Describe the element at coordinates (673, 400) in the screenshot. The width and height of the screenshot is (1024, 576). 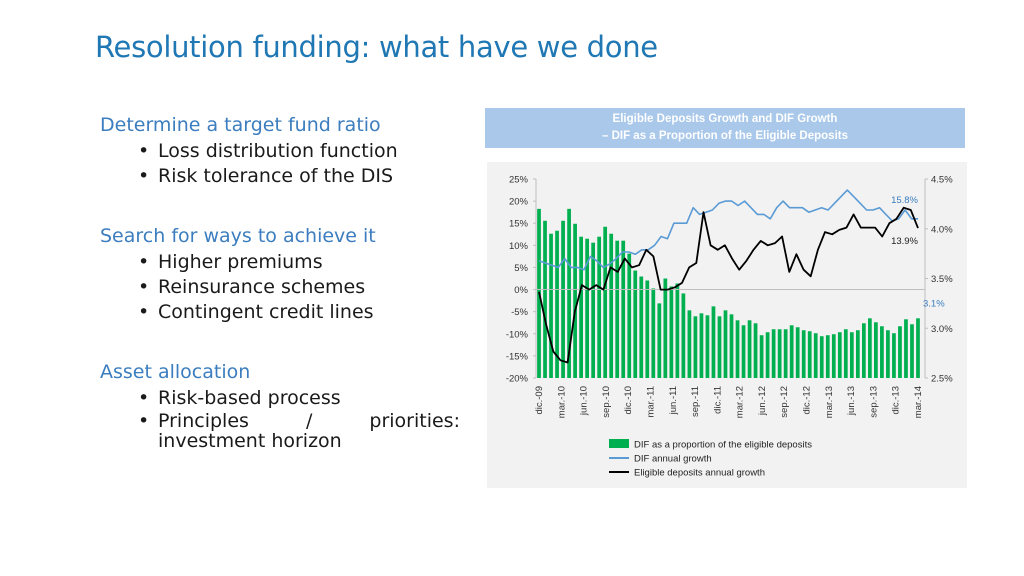
I see `x-axis-tick-label: jun.-11` at that location.